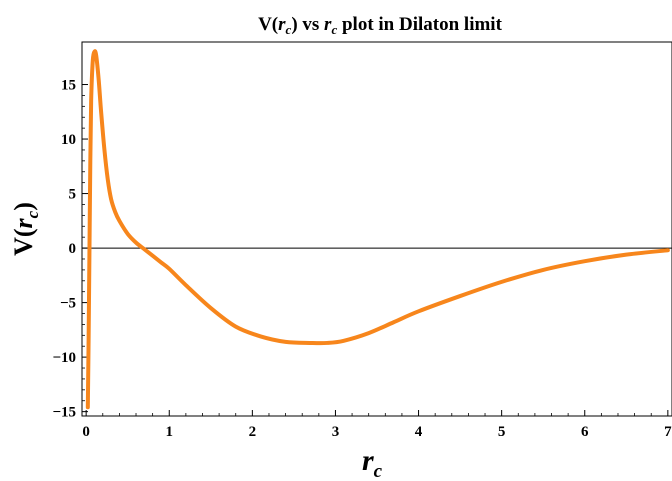 Image resolution: width=672 pixels, height=481 pixels. Describe the element at coordinates (68, 86) in the screenshot. I see `y-tick-label: 15` at that location.